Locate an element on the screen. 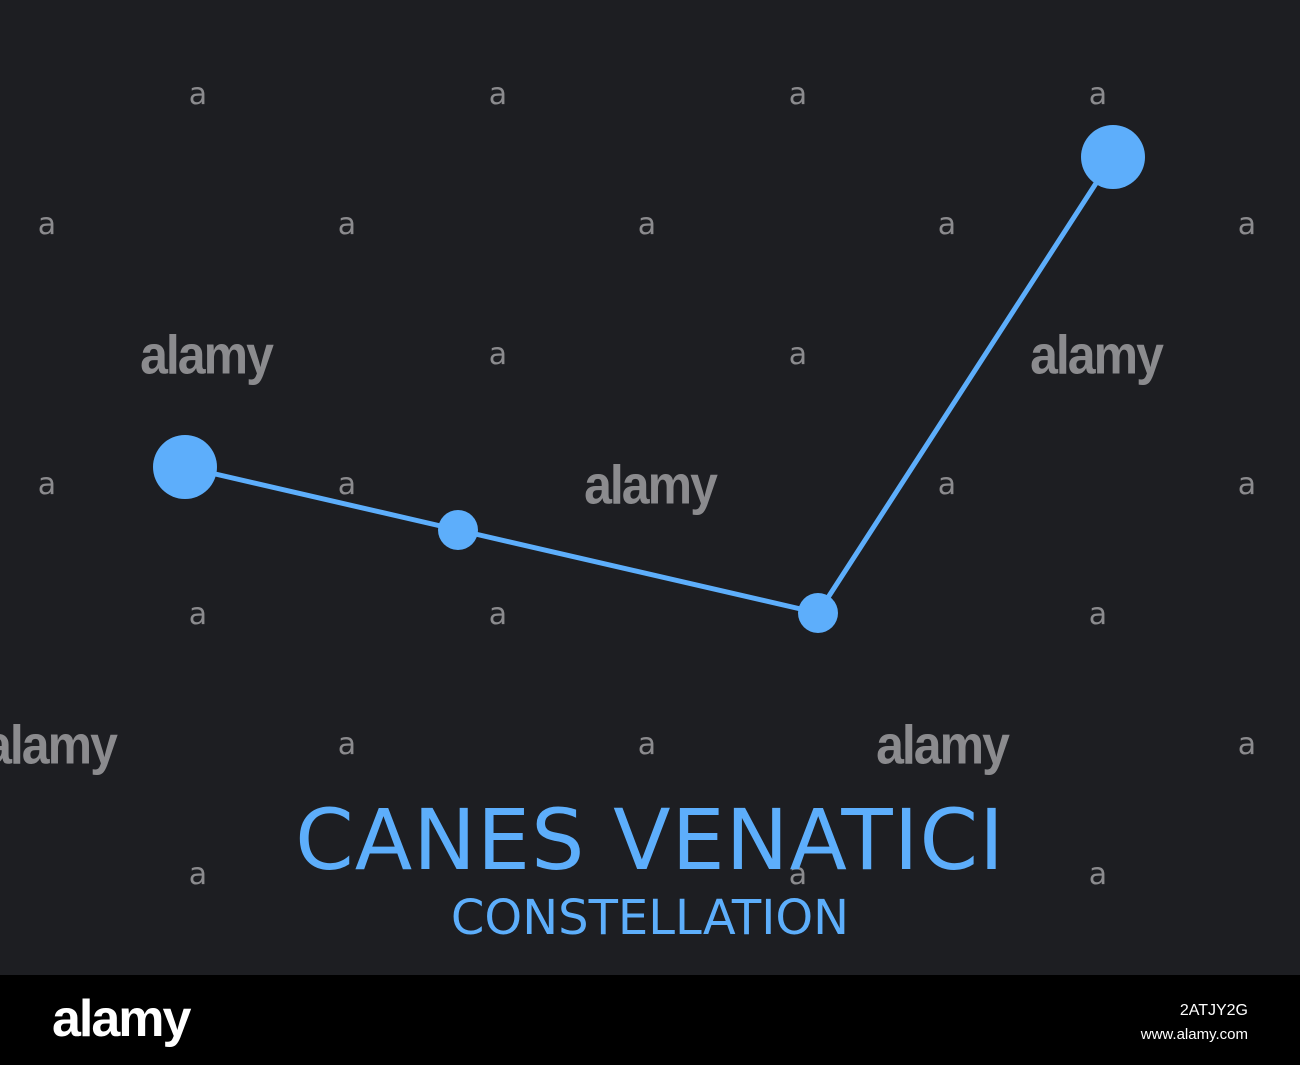 The height and width of the screenshot is (1065, 1300). constellation-title: CANES VENATICI is located at coordinates (650, 840).